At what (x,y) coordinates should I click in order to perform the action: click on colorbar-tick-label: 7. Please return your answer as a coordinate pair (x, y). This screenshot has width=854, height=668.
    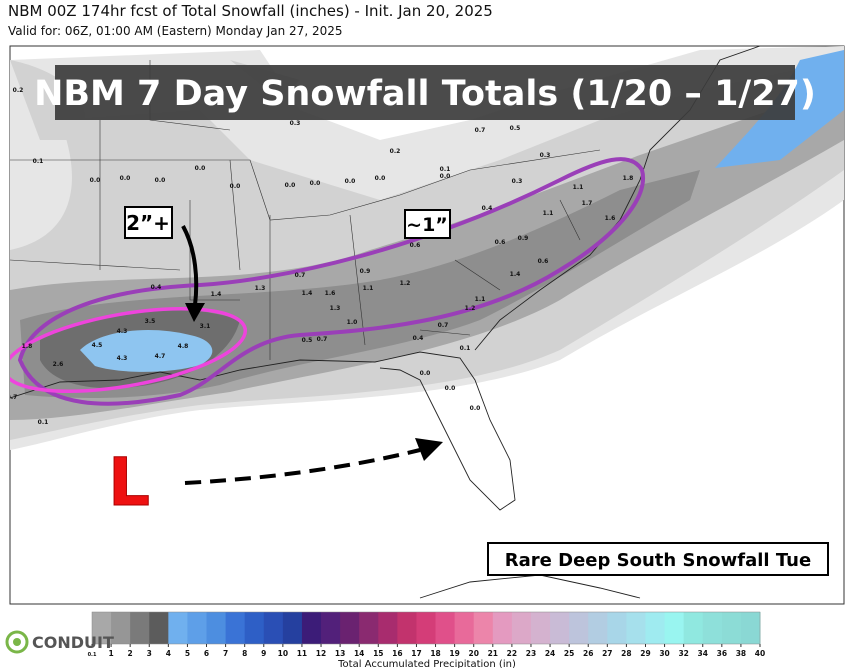
    Looking at the image, I should click on (225, 653).